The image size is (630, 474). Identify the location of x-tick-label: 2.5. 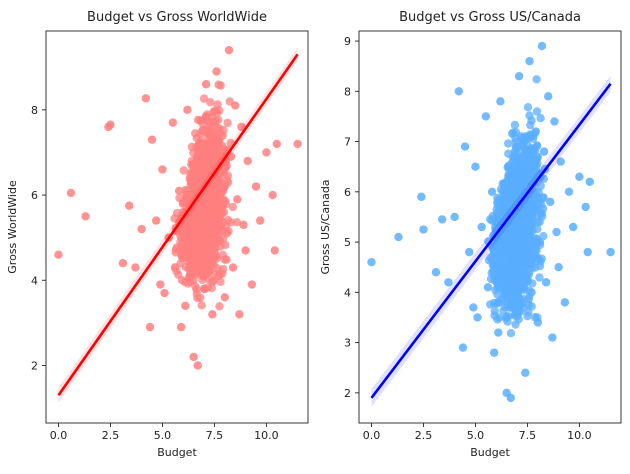
(111, 435).